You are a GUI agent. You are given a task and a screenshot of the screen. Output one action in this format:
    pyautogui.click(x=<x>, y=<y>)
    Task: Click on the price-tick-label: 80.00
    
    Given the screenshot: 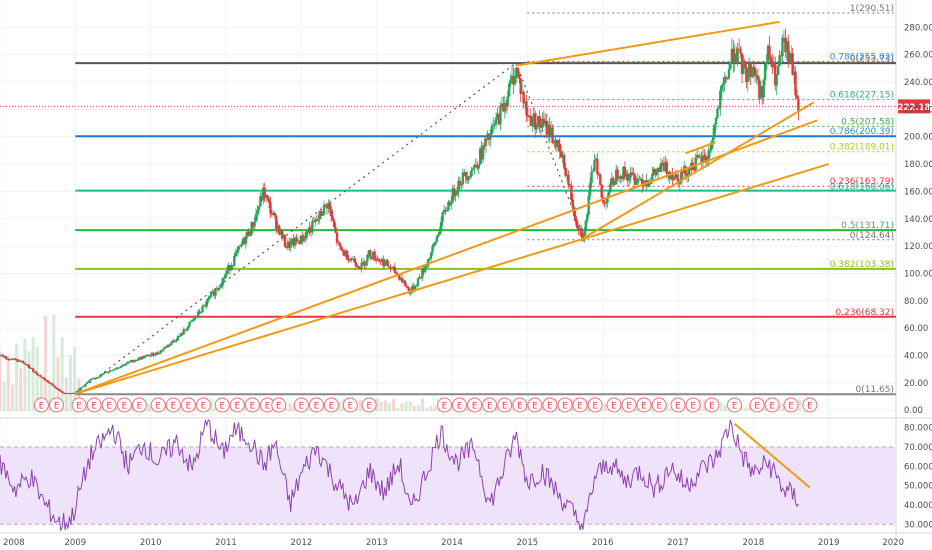 What is the action you would take?
    pyautogui.click(x=916, y=302)
    